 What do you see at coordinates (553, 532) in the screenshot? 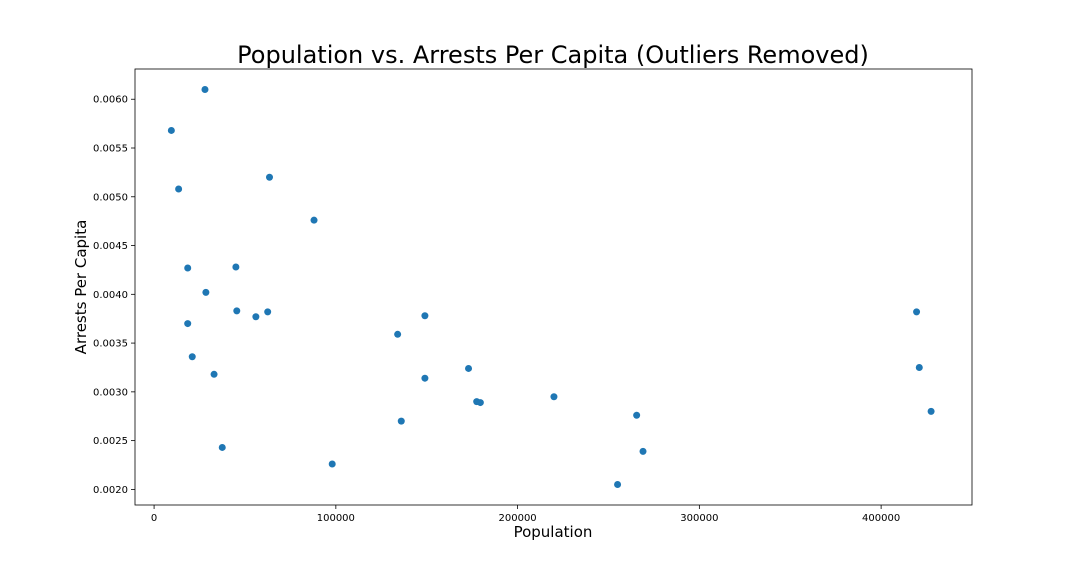
I see `x-axis-label: Population` at bounding box center [553, 532].